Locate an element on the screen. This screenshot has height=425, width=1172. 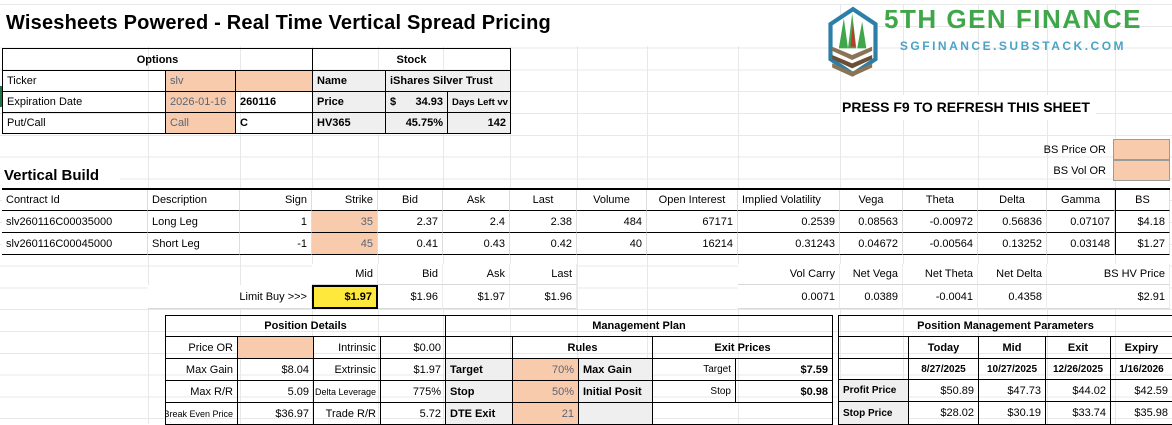
stock-header: Stock is located at coordinates (412, 60).